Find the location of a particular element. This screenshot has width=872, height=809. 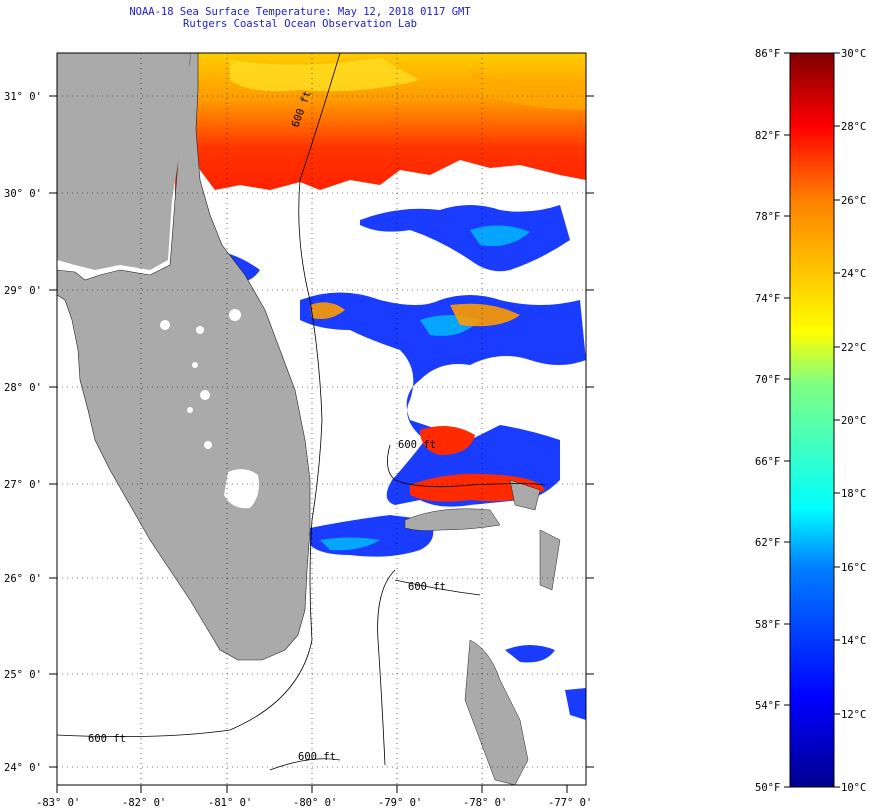

lat-label: 24° 0' is located at coordinates (23, 768).